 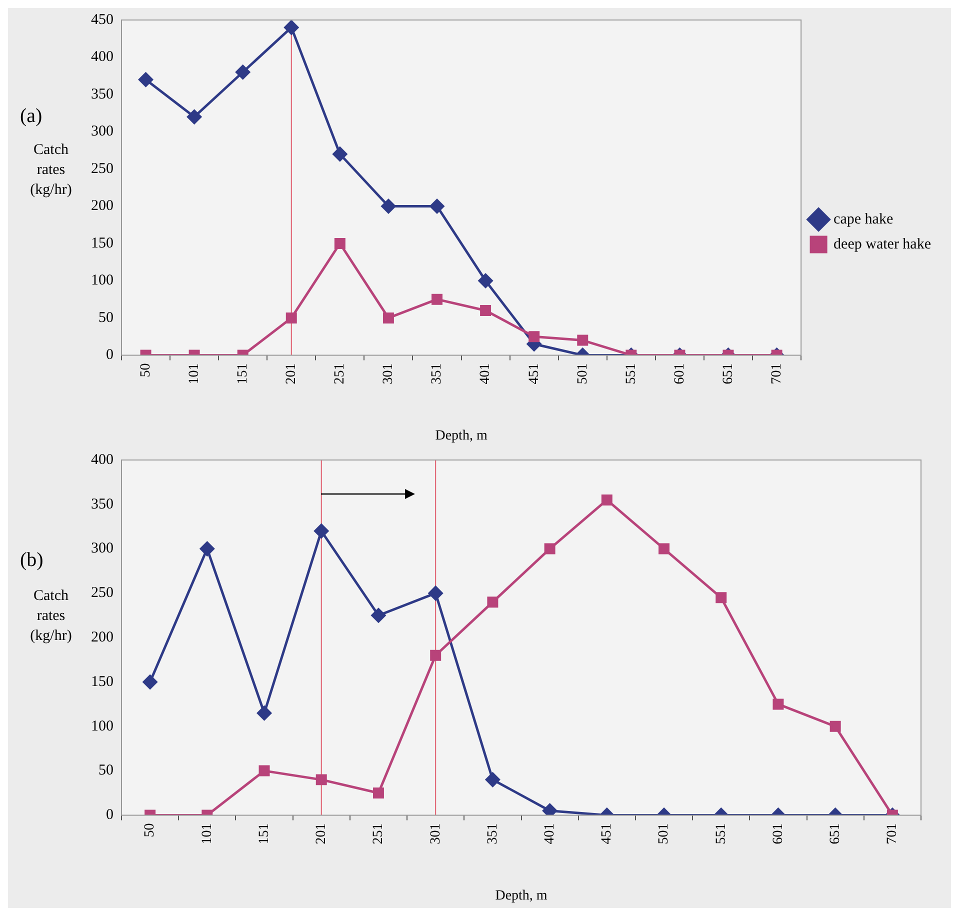 What do you see at coordinates (32, 560) in the screenshot?
I see `text: (b)` at bounding box center [32, 560].